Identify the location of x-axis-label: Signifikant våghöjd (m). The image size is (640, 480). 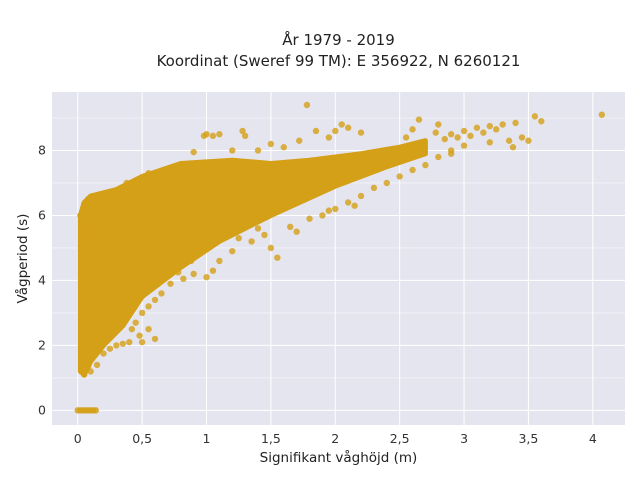
(339, 457).